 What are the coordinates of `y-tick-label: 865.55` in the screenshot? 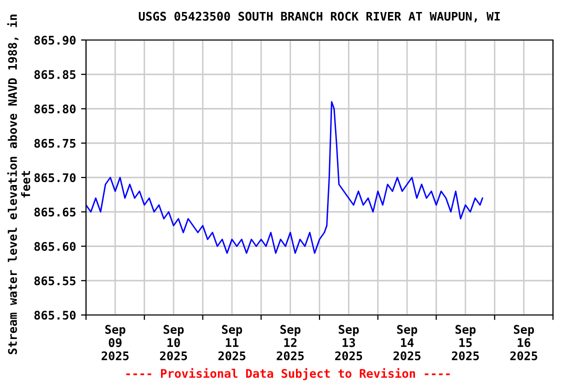 It's located at (55, 281).